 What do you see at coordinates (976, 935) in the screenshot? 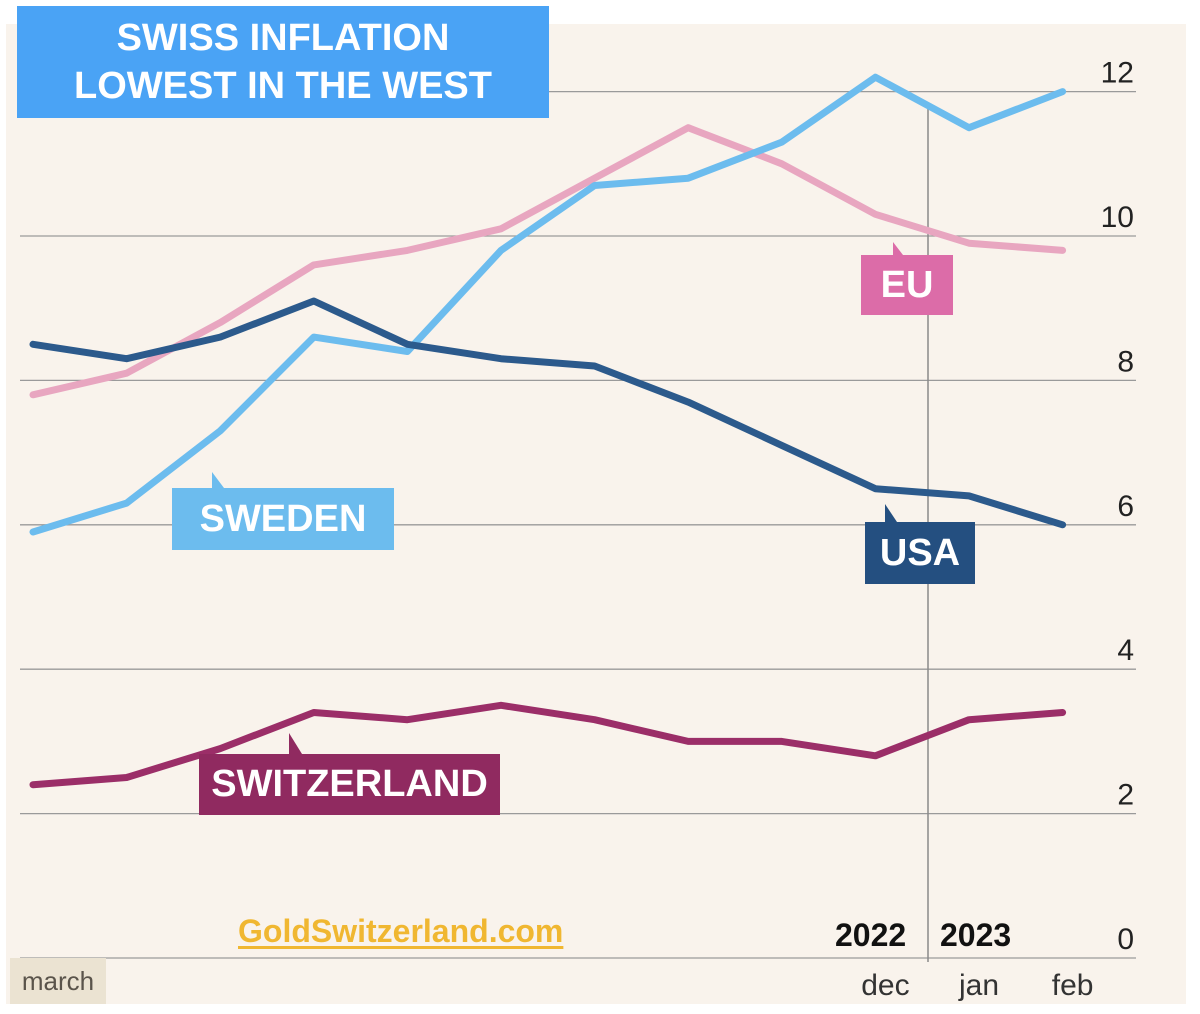
I see `year-label-2023: 2023` at bounding box center [976, 935].